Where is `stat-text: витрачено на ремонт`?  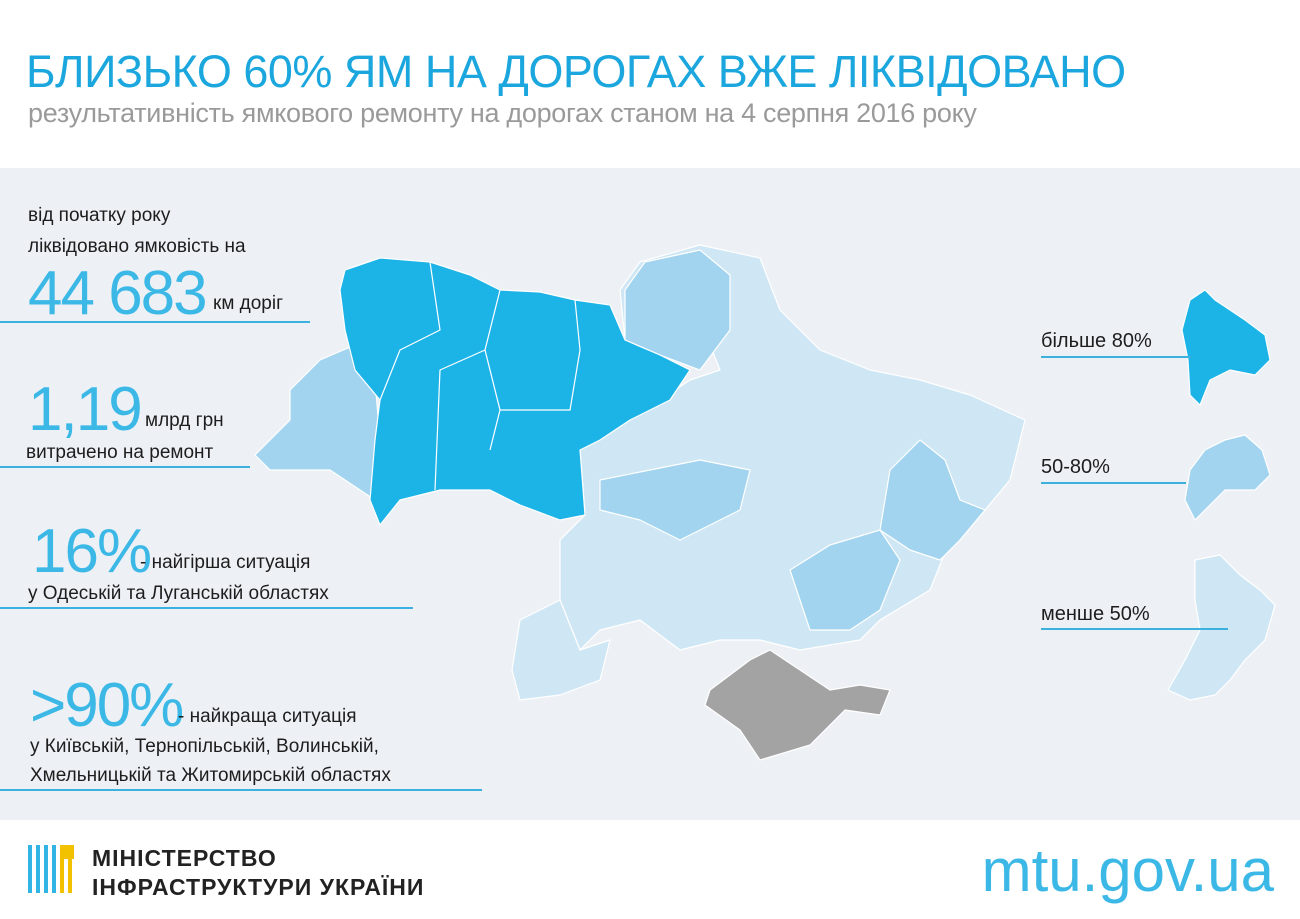 stat-text: витрачено на ремонт is located at coordinates (120, 452).